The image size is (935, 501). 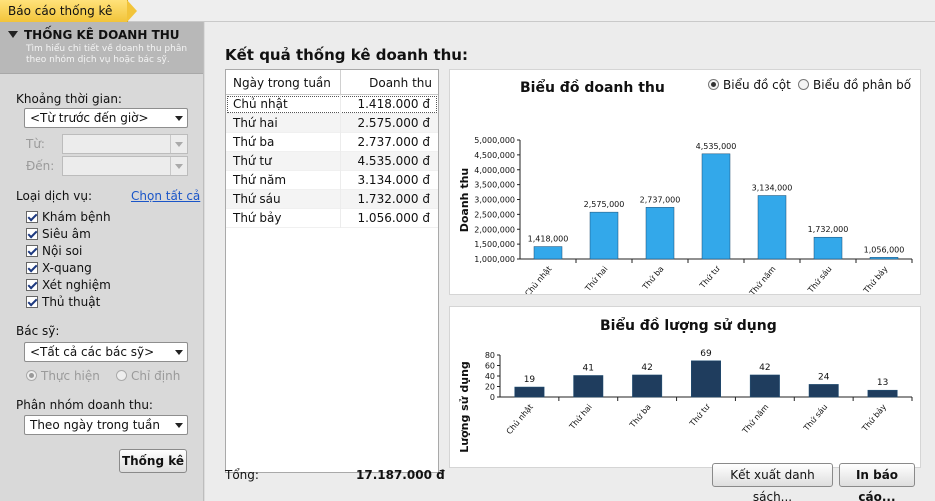 I want to click on time-range-select: <Từ trước đến giờ>, so click(x=106, y=118).